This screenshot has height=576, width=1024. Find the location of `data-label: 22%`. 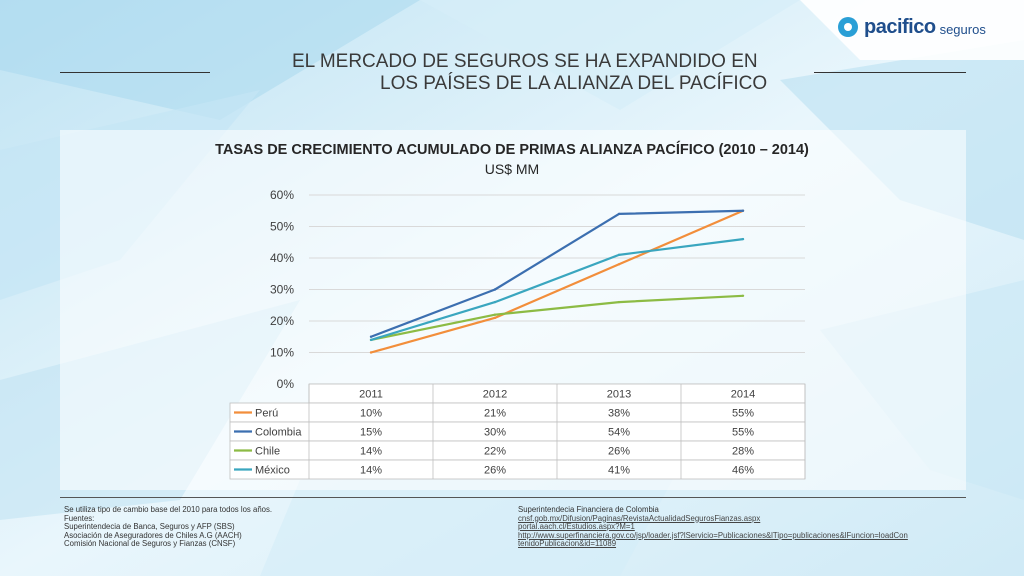

data-label: 22% is located at coordinates (495, 452).